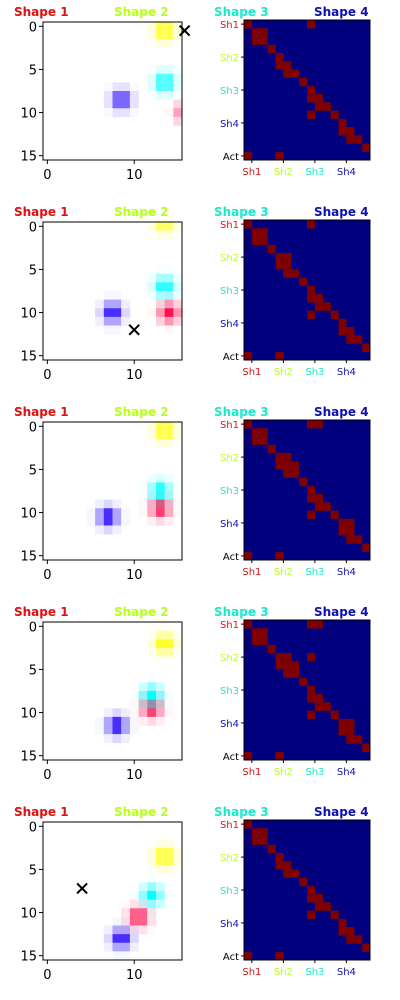  What do you see at coordinates (141, 12) in the screenshot?
I see `legend-label-shape-2: Shape 2` at bounding box center [141, 12].